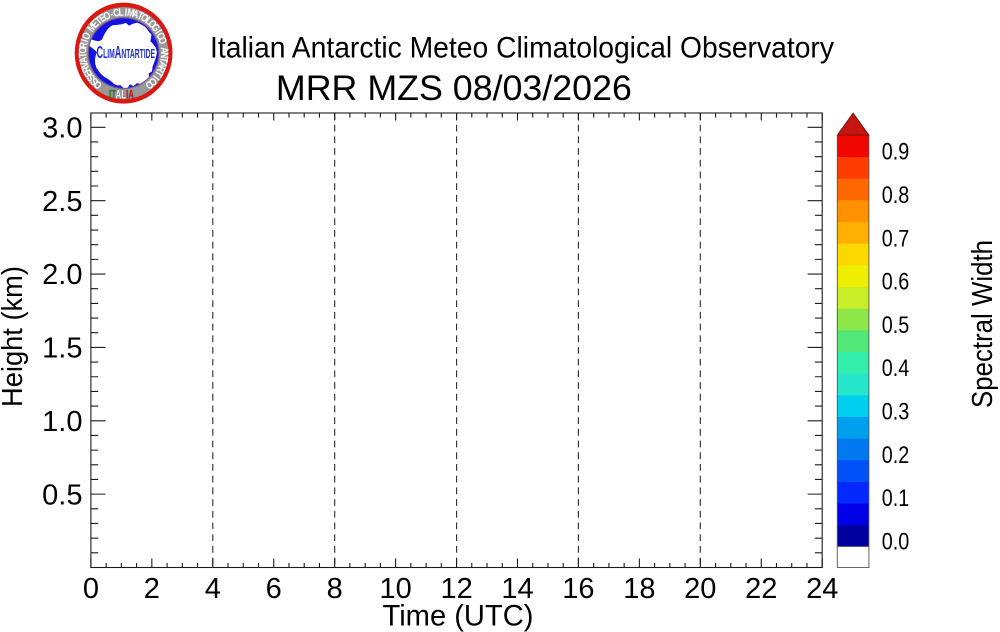 Image resolution: width=1000 pixels, height=632 pixels. Describe the element at coordinates (274, 589) in the screenshot. I see `svg-text: 6` at that location.